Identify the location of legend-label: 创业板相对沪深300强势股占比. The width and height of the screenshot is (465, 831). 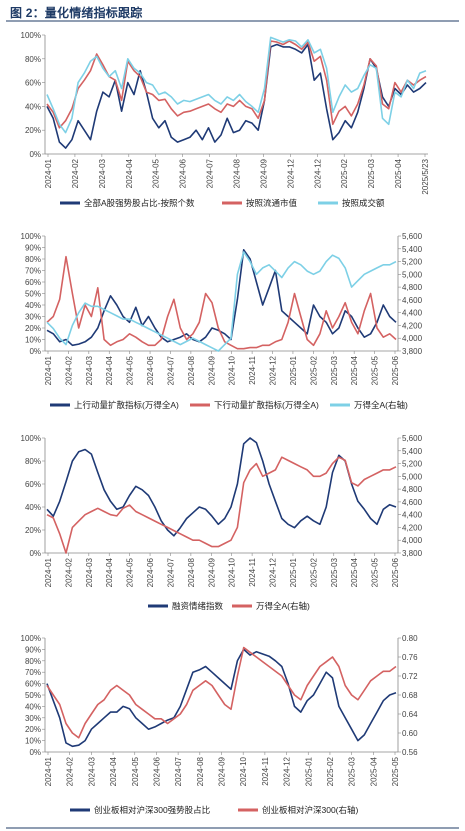
(152, 810).